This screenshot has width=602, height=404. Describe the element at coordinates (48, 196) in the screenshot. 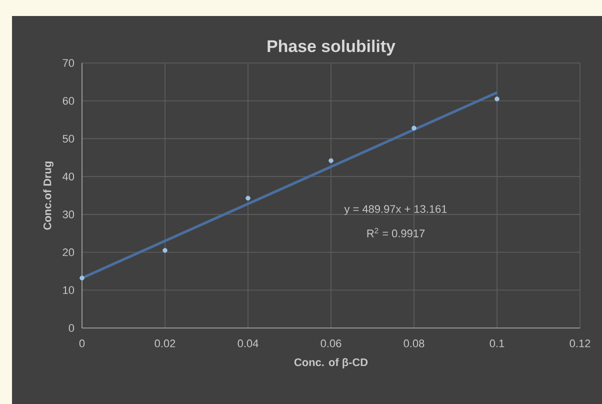

I see `y-axis-title: Conc.of Drug` at that location.